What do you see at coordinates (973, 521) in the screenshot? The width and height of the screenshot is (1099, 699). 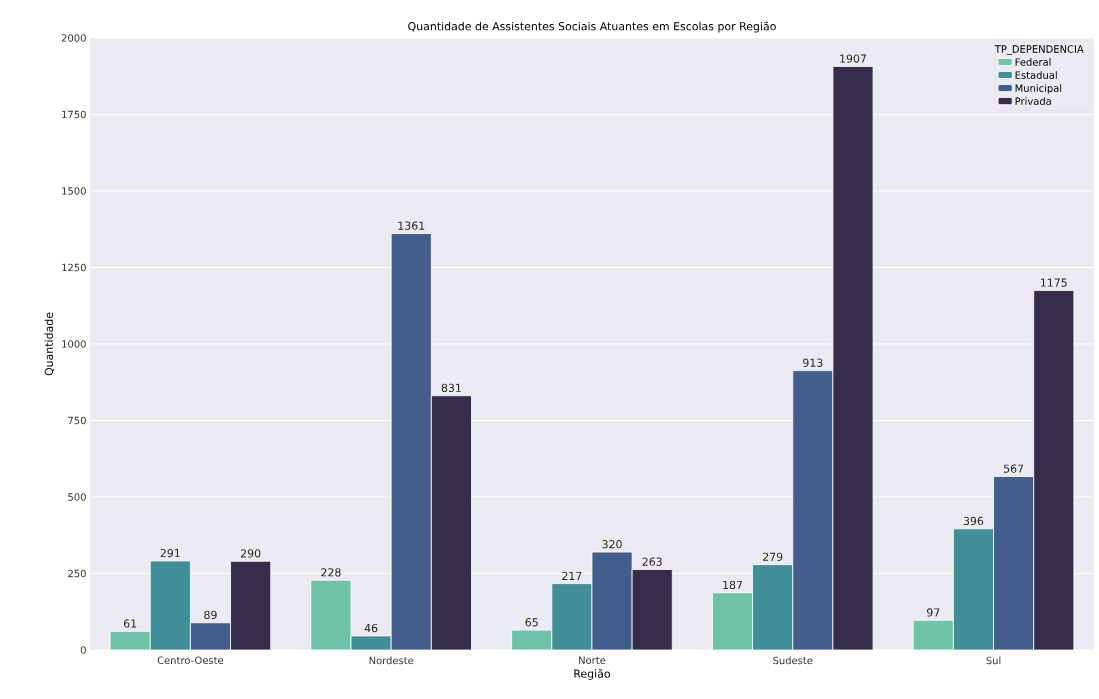 I see `data-label: 396` at bounding box center [973, 521].